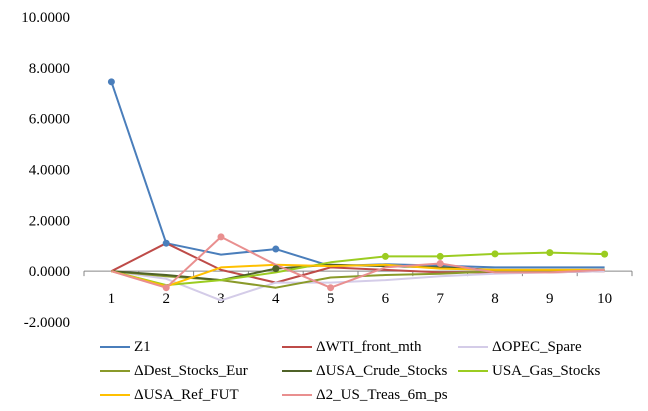  I want to click on legend-item-usa-crude-stocks: ΔUSA_Crude_Stocks, so click(364, 371).